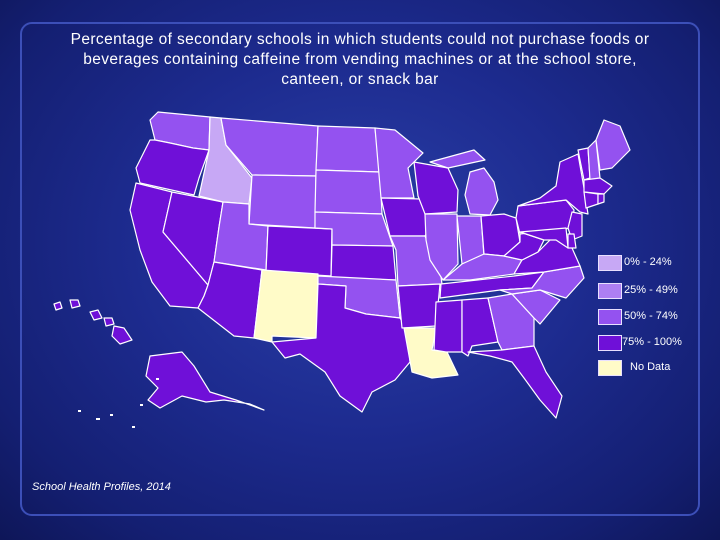 Image resolution: width=720 pixels, height=540 pixels. Describe the element at coordinates (572, 241) in the screenshot. I see `state-DE` at that location.